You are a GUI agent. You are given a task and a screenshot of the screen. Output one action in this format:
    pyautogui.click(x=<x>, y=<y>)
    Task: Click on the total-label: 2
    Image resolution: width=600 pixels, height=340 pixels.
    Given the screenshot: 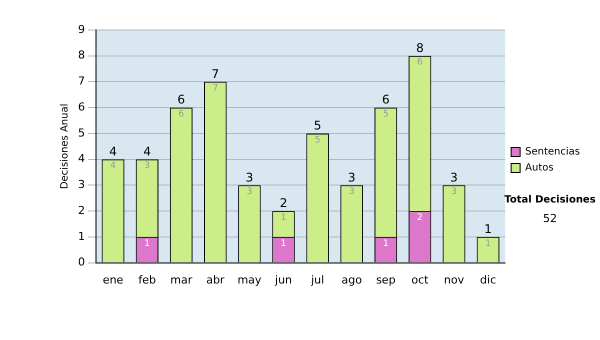 What is the action you would take?
    pyautogui.click(x=284, y=203)
    